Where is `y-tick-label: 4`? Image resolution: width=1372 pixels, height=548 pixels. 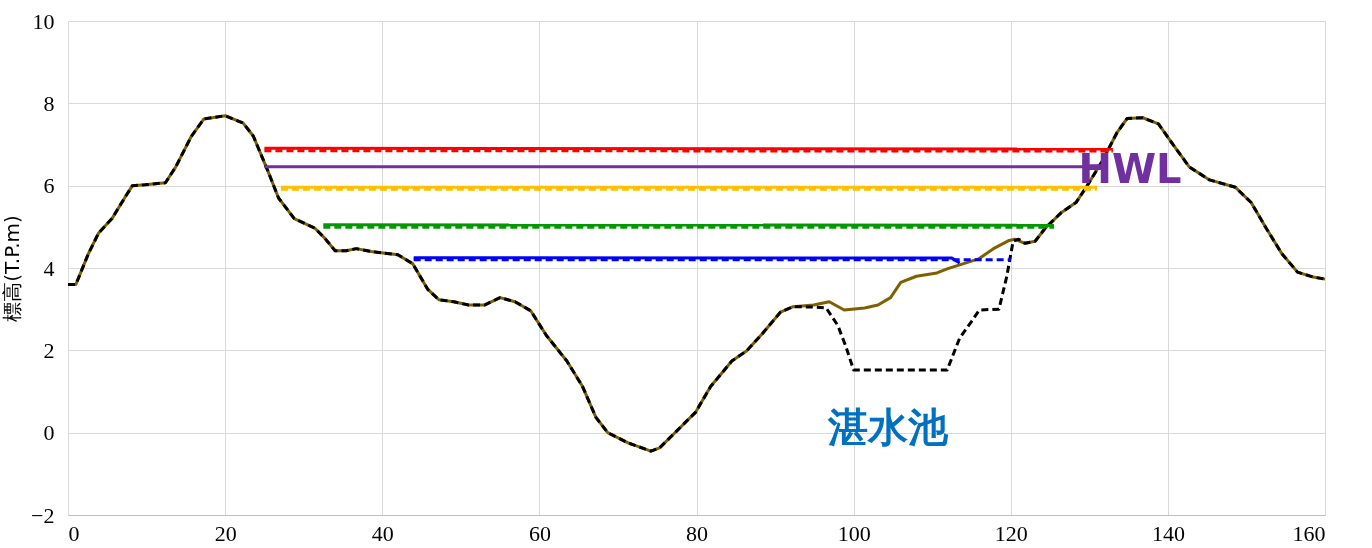
y-tick-label: 4 is located at coordinates (49, 268).